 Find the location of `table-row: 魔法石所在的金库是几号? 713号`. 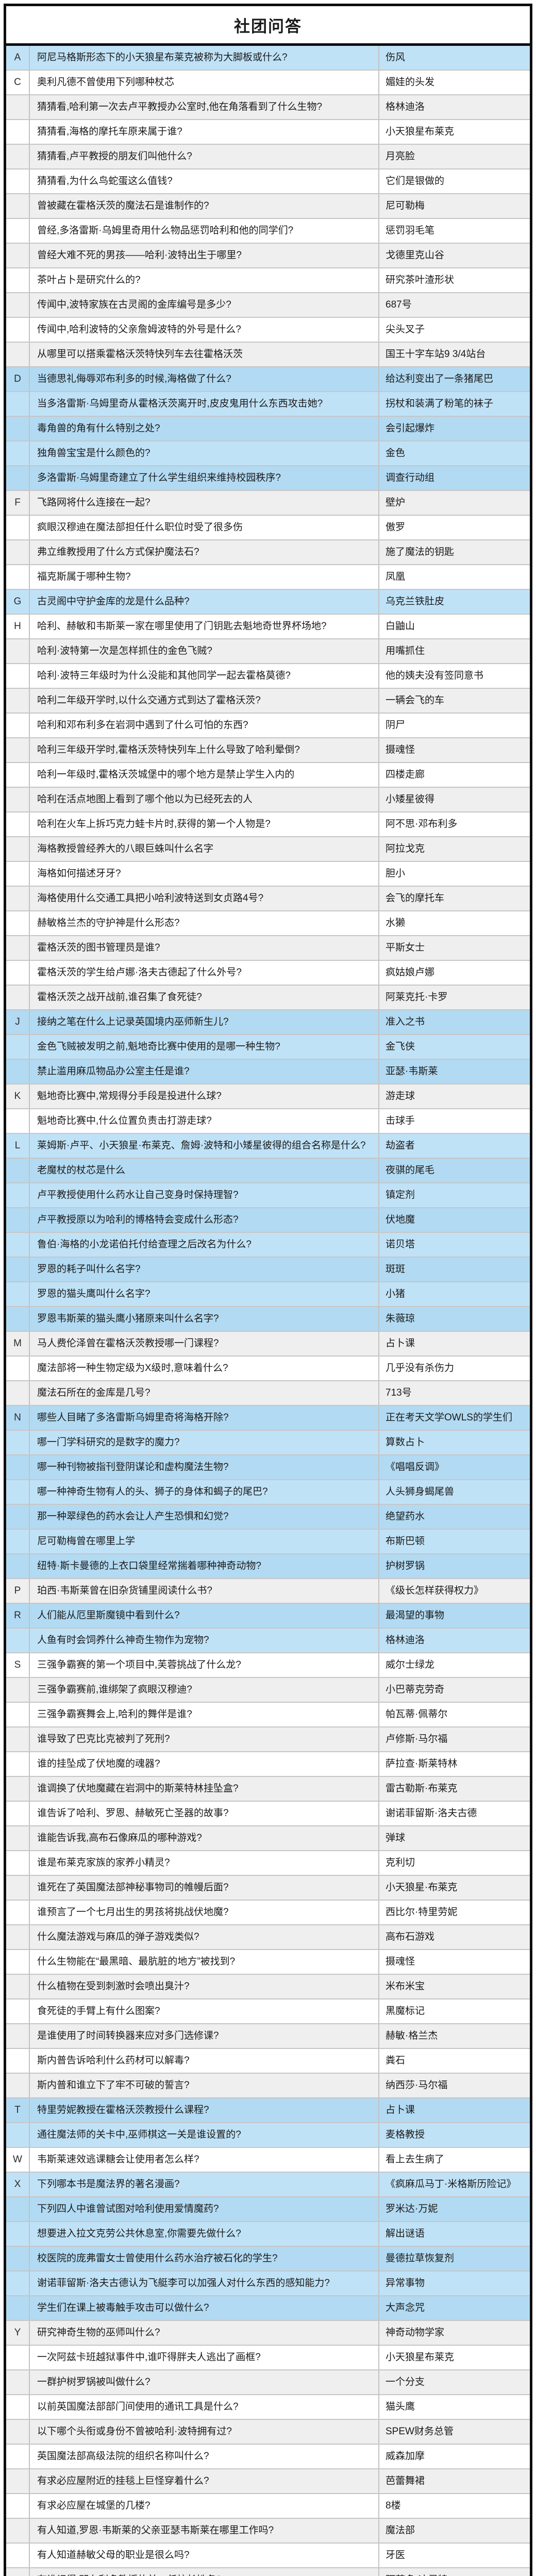

table-row: 魔法石所在的金库是几号? 713号 is located at coordinates (268, 1392).